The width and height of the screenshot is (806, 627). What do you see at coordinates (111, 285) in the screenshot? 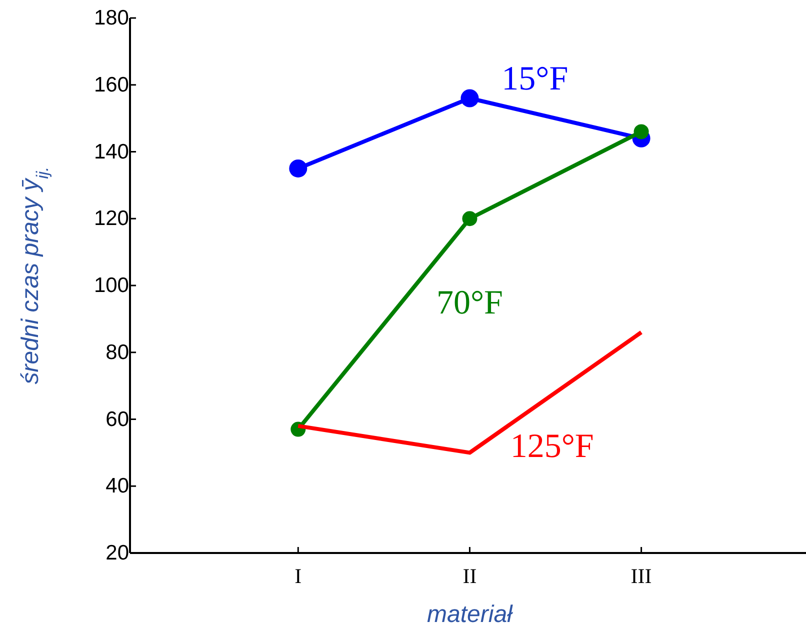
I see `y-tick-label: 100` at bounding box center [111, 285].